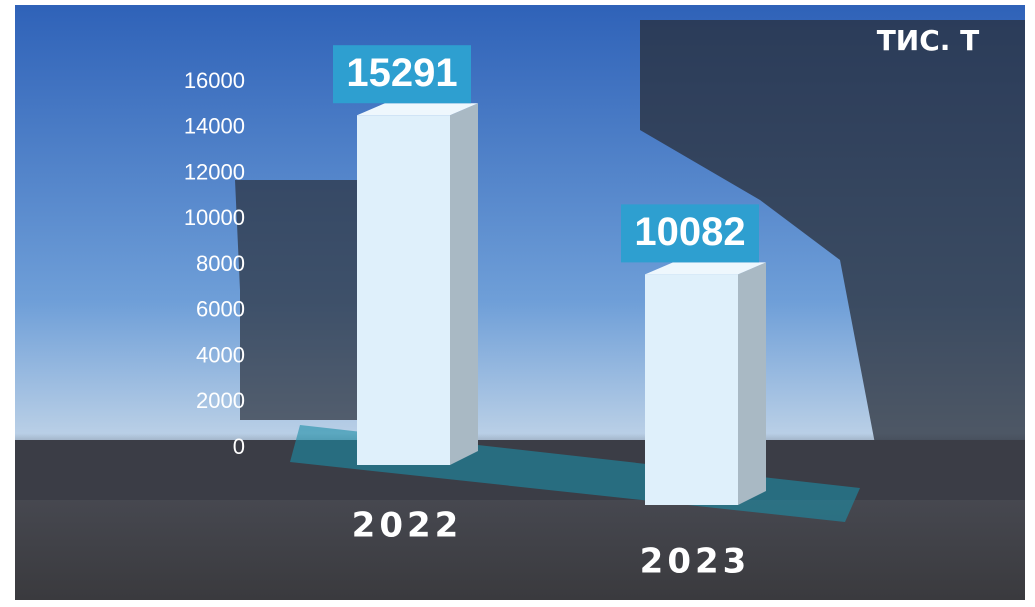  Describe the element at coordinates (214, 171) in the screenshot. I see `y-tick-label: 12000` at that location.